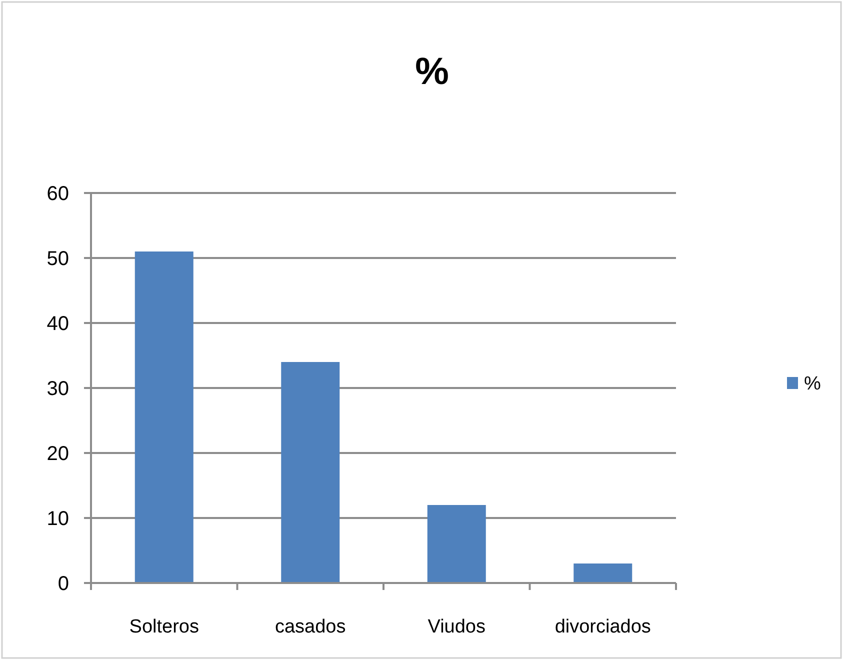 The image size is (843, 660). What do you see at coordinates (63, 584) in the screenshot?
I see `y-tick-label: 0` at bounding box center [63, 584].